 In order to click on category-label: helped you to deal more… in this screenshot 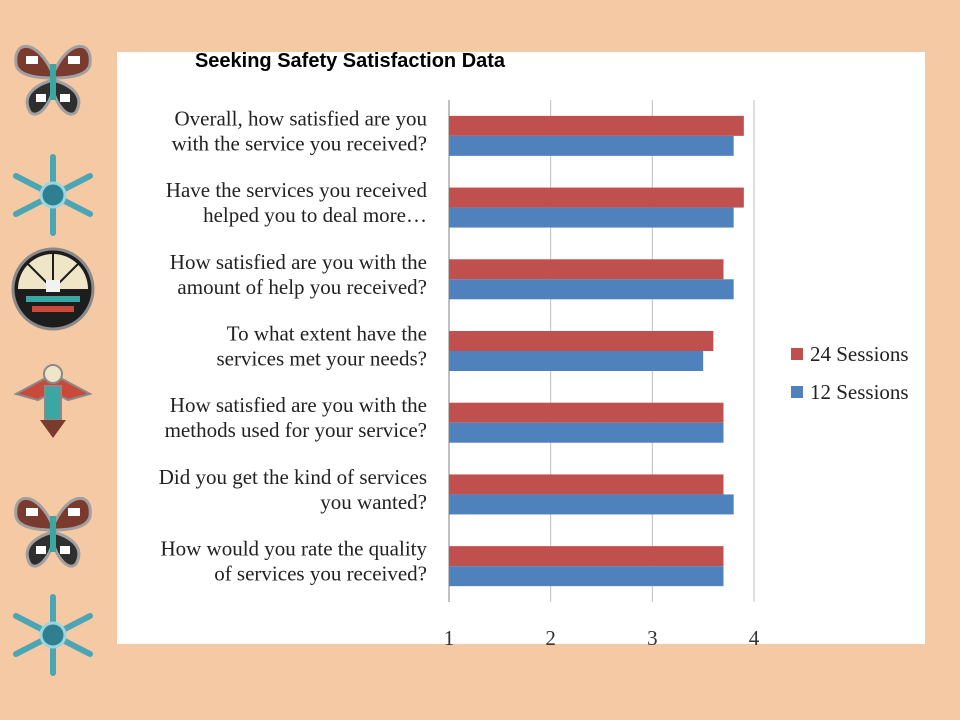, I will do `click(315, 215)`.